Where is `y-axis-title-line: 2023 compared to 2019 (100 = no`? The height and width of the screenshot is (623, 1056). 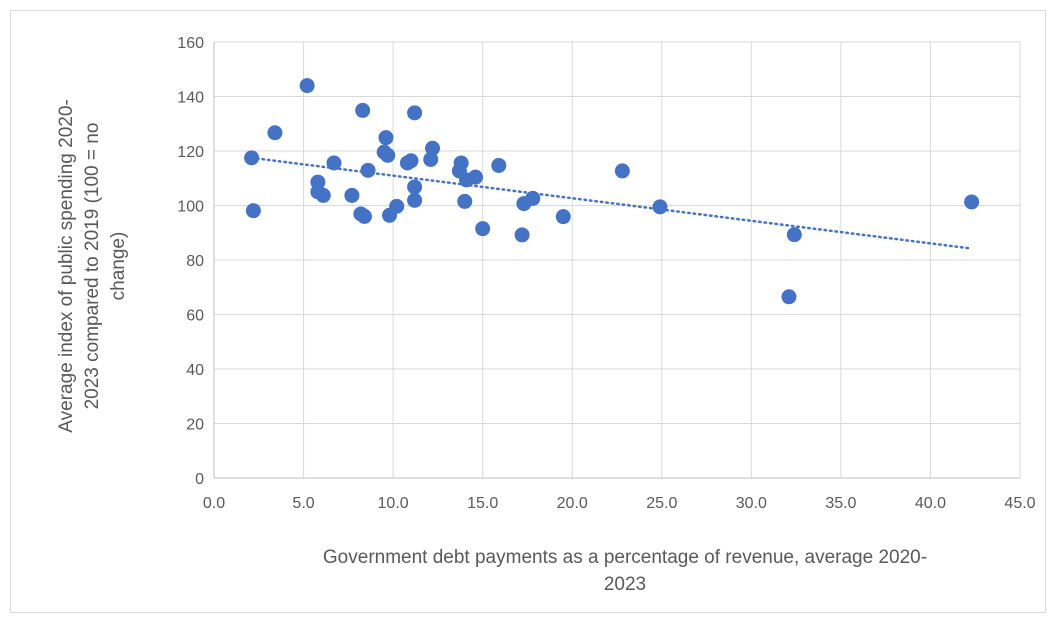 y-axis-title-line: 2023 compared to 2019 (100 = no is located at coordinates (92, 266).